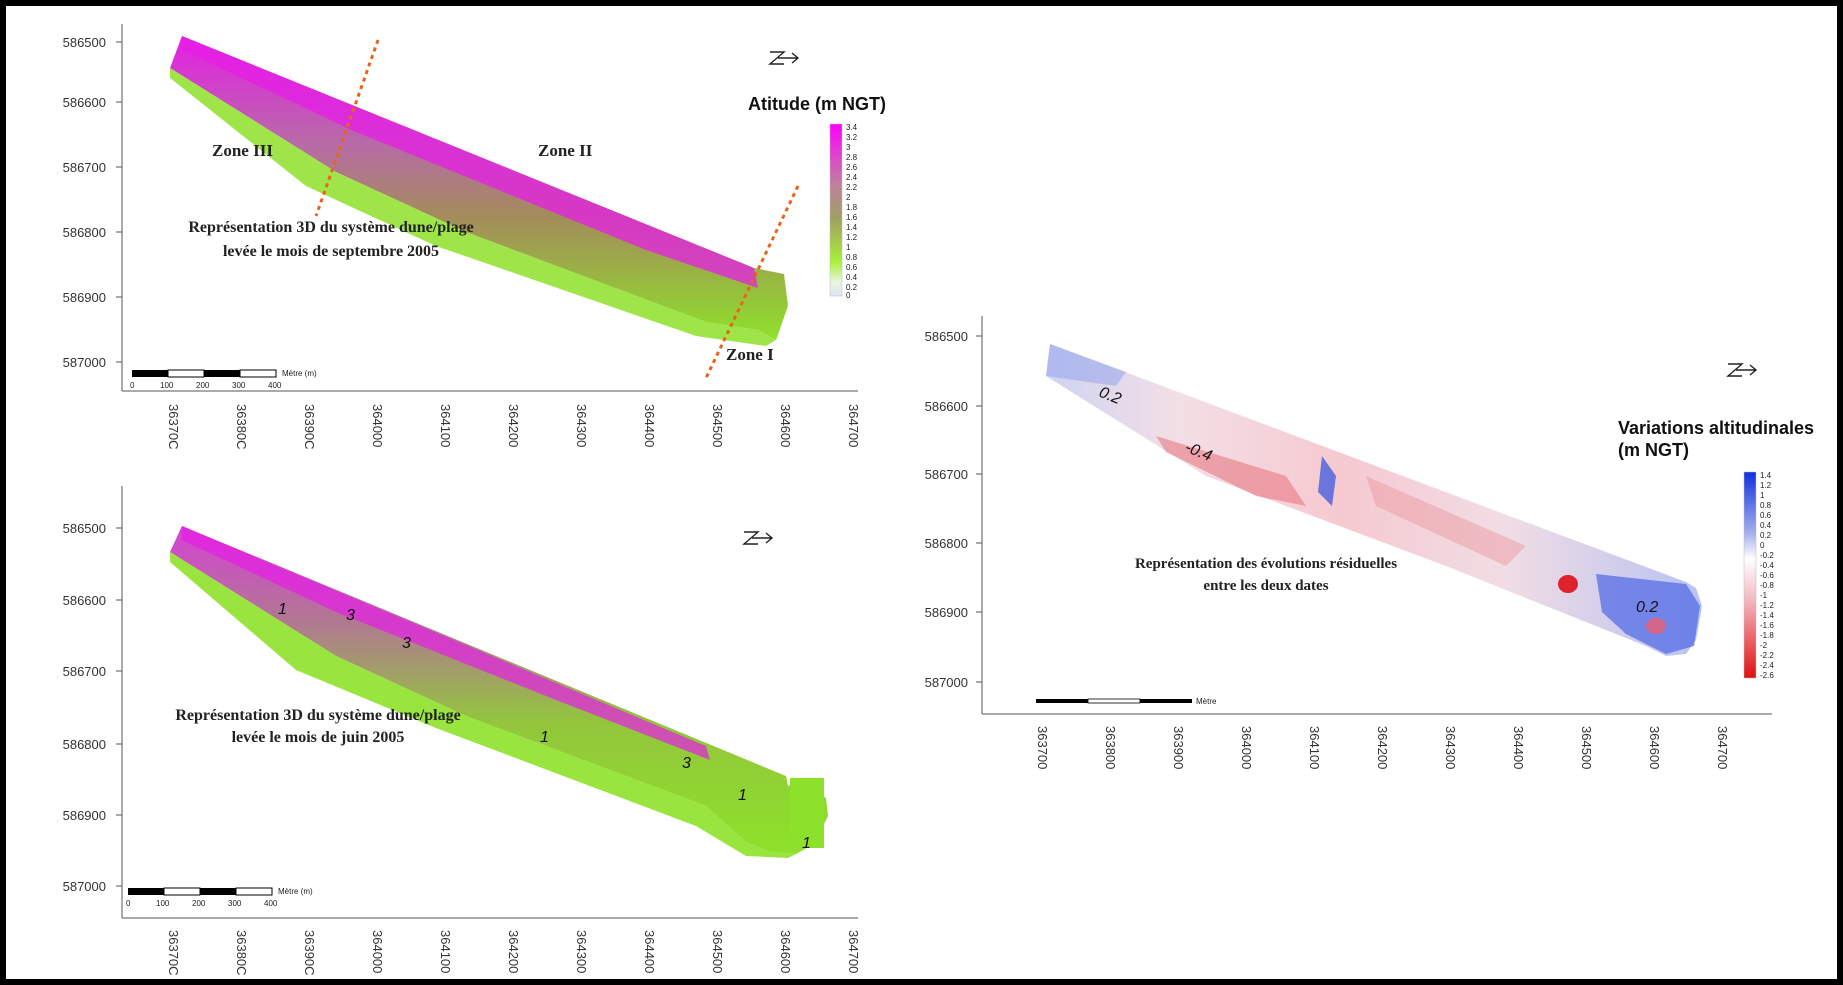 The height and width of the screenshot is (985, 1843). Describe the element at coordinates (565, 150) in the screenshot. I see `zone-label: Zone II` at that location.